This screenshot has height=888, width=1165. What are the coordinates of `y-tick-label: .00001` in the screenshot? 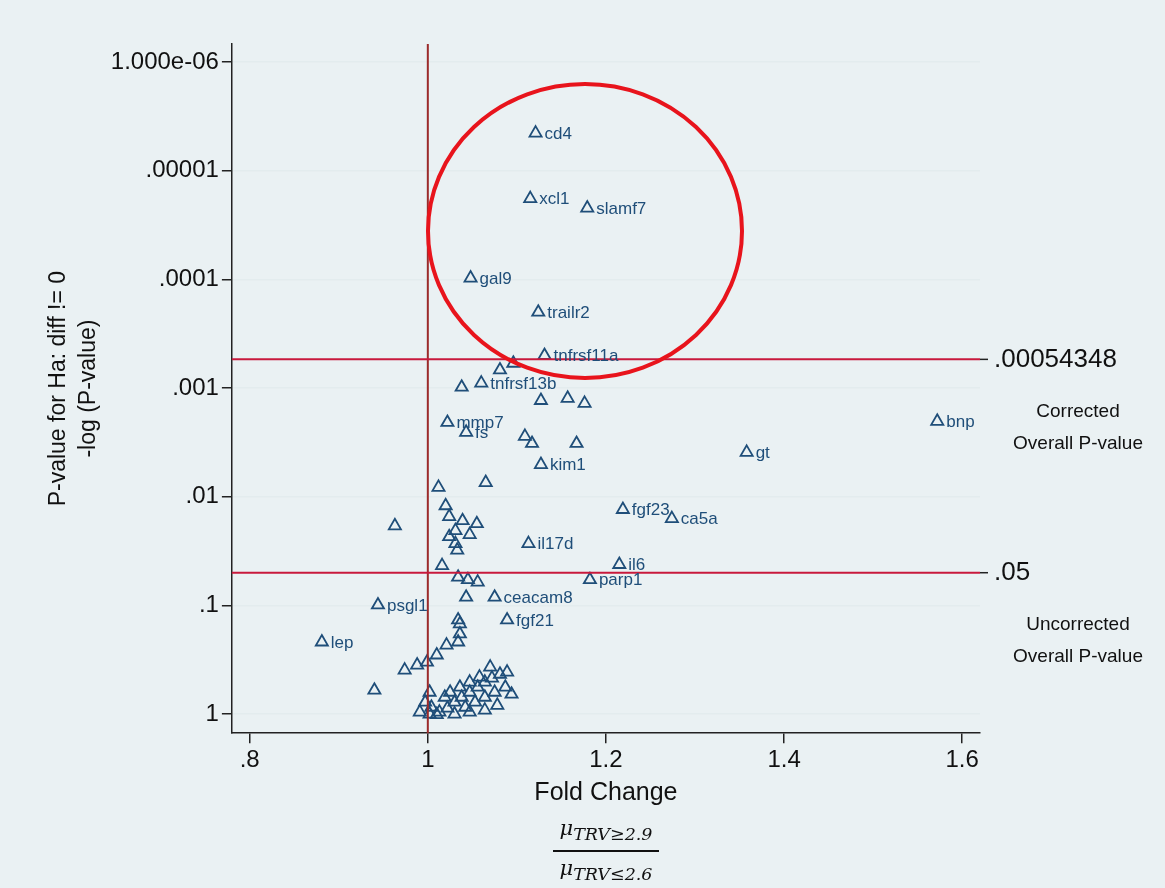 It's located at (182, 169).